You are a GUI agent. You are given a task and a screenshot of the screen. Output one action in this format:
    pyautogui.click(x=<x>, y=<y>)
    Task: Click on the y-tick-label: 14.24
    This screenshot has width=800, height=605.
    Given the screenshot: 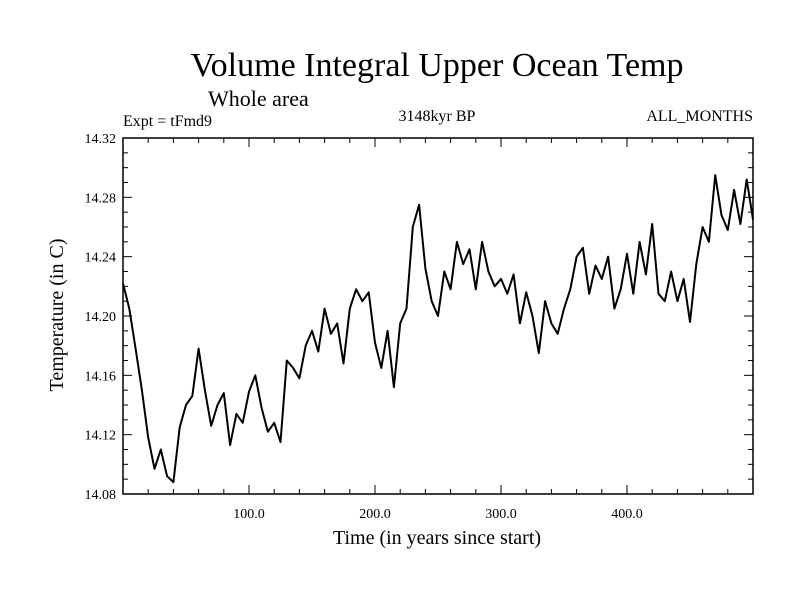 What is the action you would take?
    pyautogui.click(x=101, y=258)
    